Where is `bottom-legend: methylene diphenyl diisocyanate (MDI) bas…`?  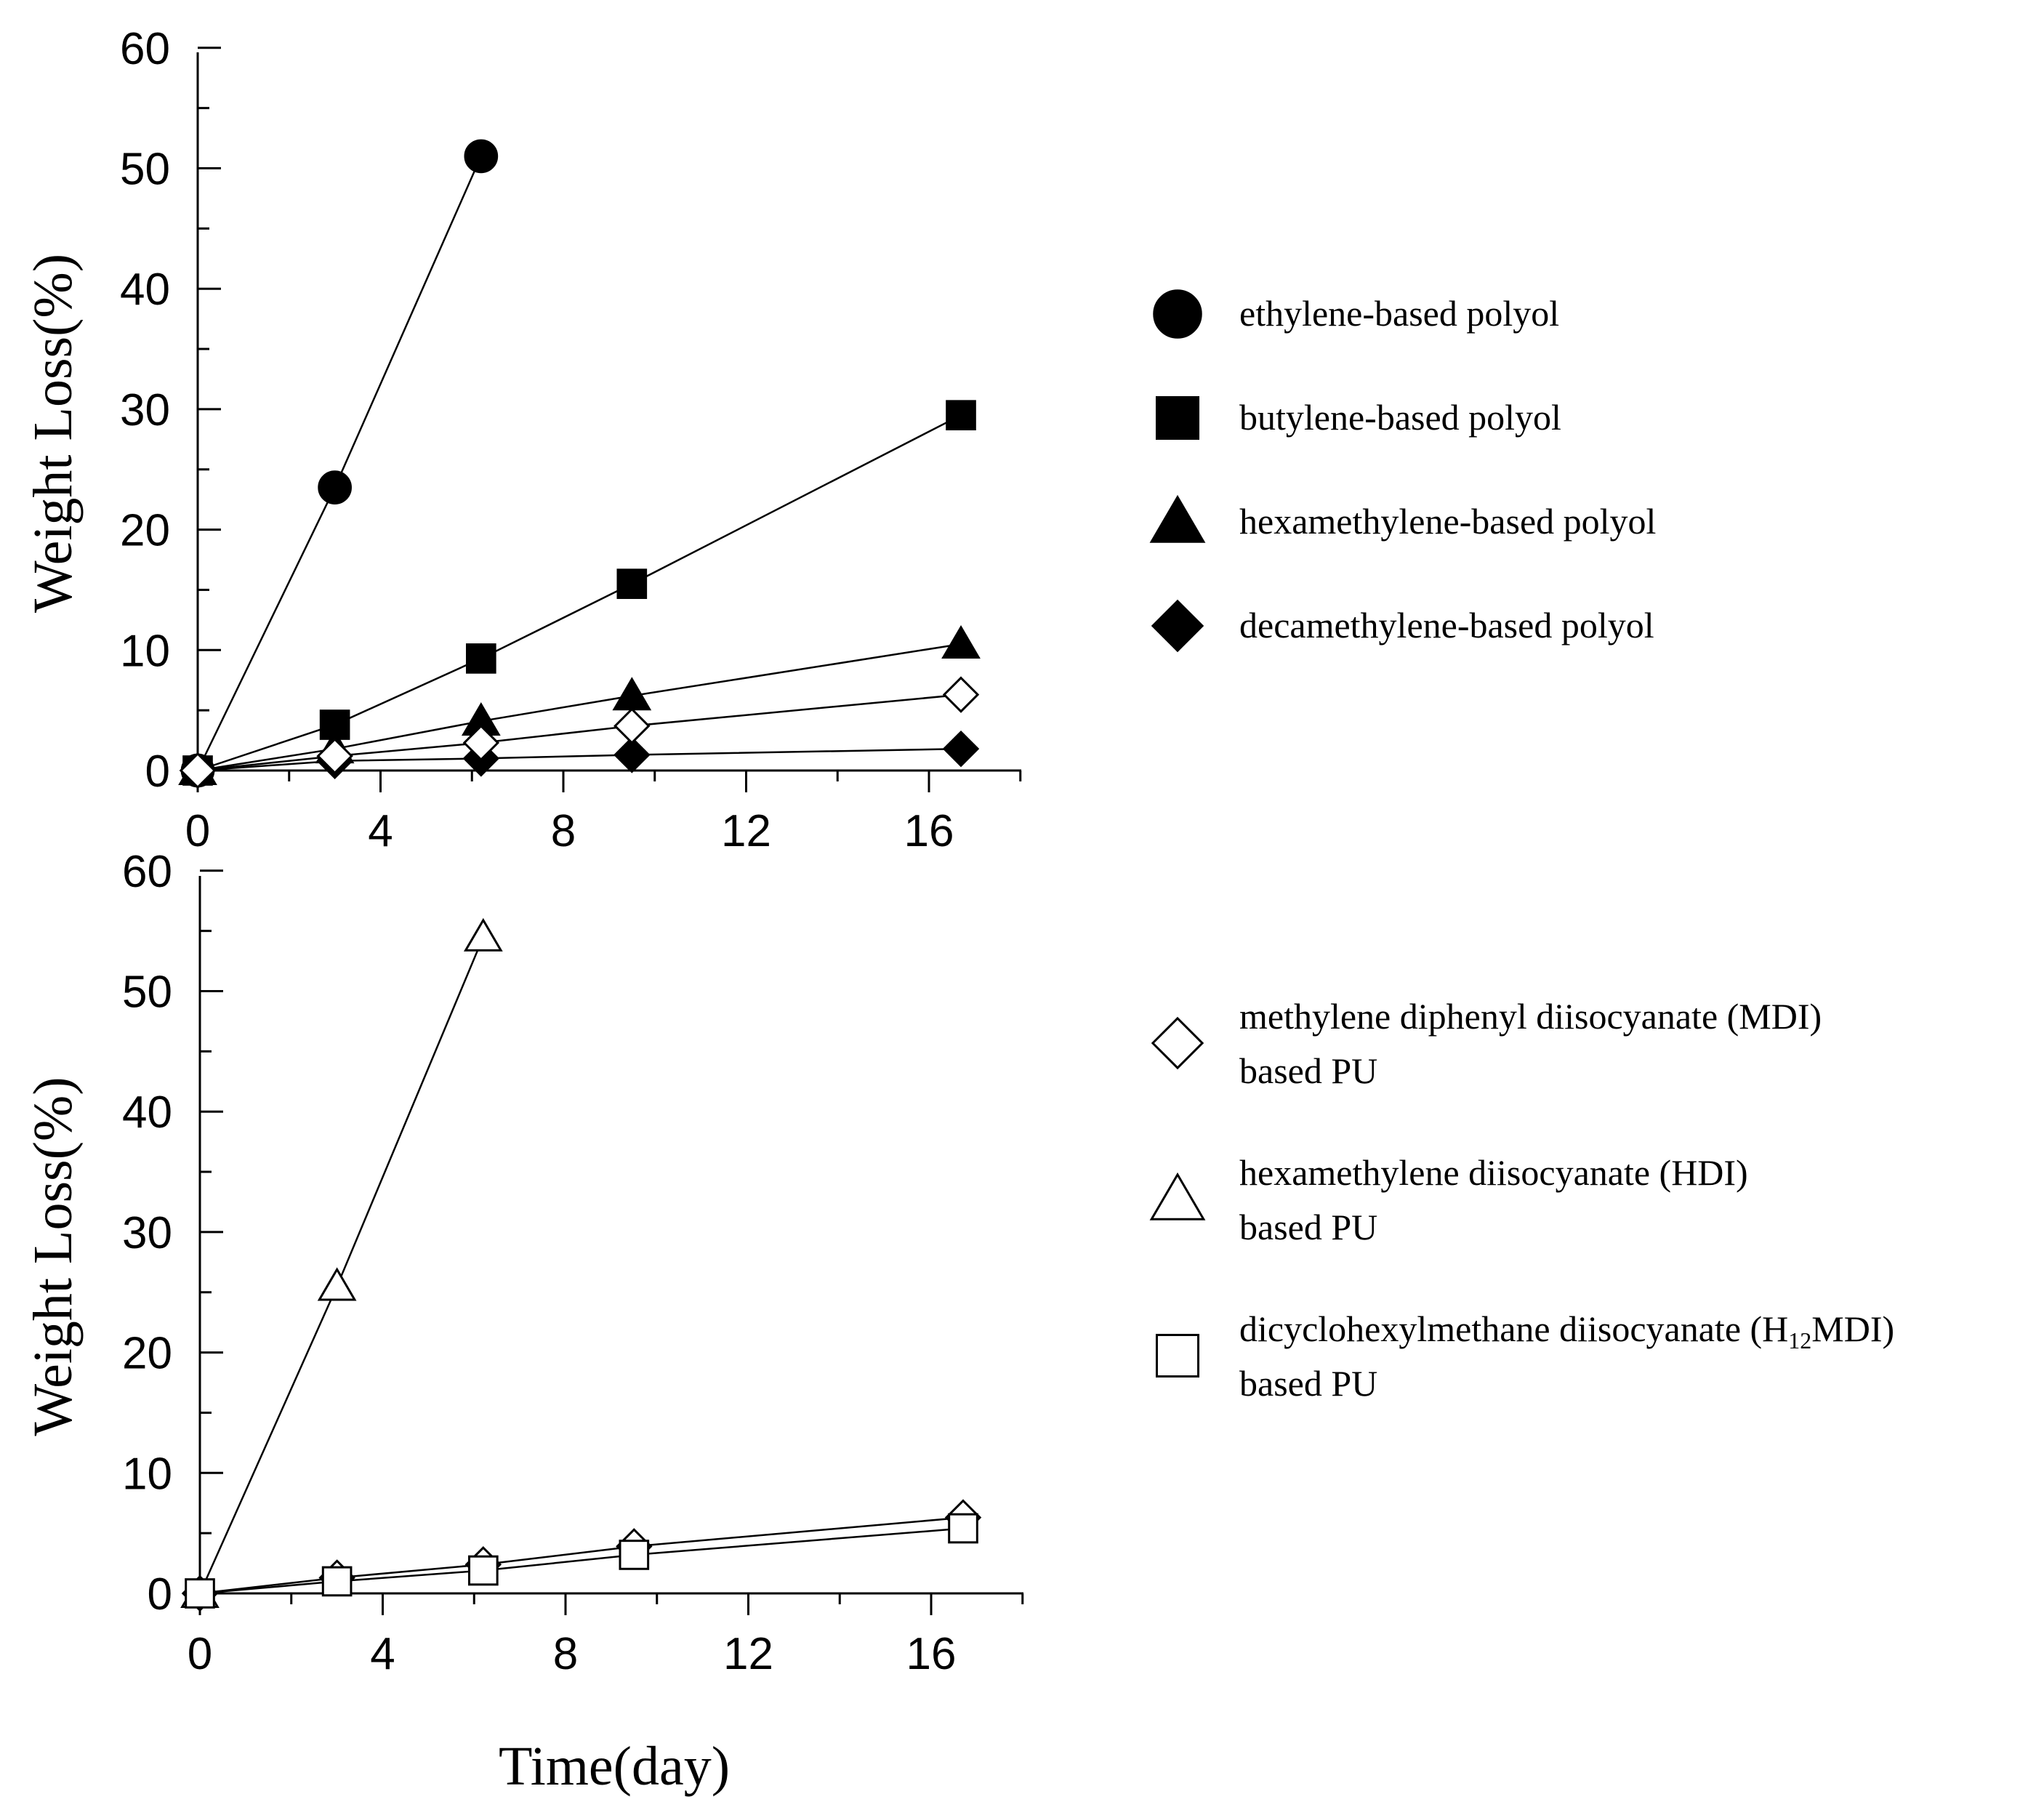 bottom-legend: methylene diphenyl diisocyanate (MDI) bas… is located at coordinates (1521, 1200).